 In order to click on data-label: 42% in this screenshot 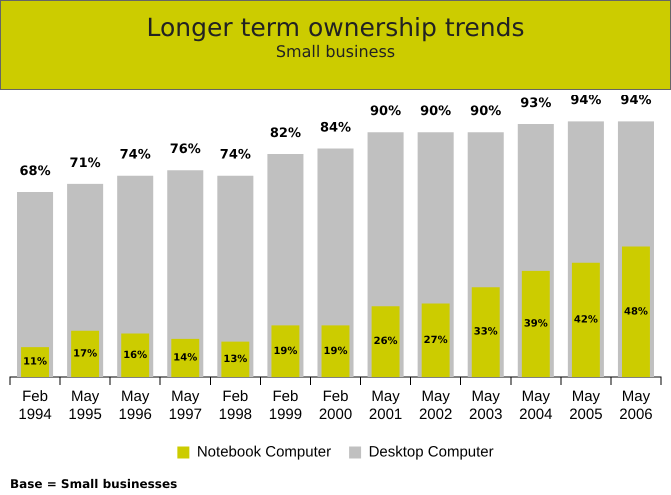, I will do `click(586, 320)`.